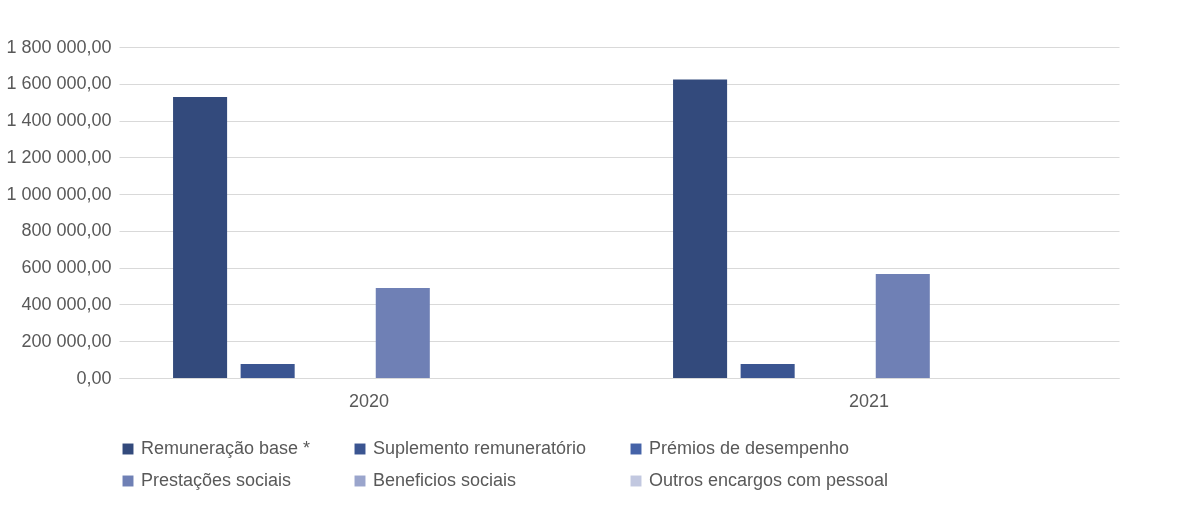  Describe the element at coordinates (369, 400) in the screenshot. I see `x-tick-label: 2020` at that location.